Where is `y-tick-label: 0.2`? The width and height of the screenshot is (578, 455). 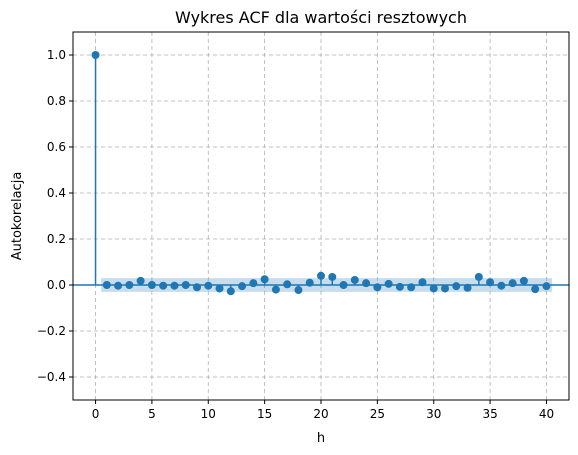
y-tick-label: 0.2 is located at coordinates (56, 239).